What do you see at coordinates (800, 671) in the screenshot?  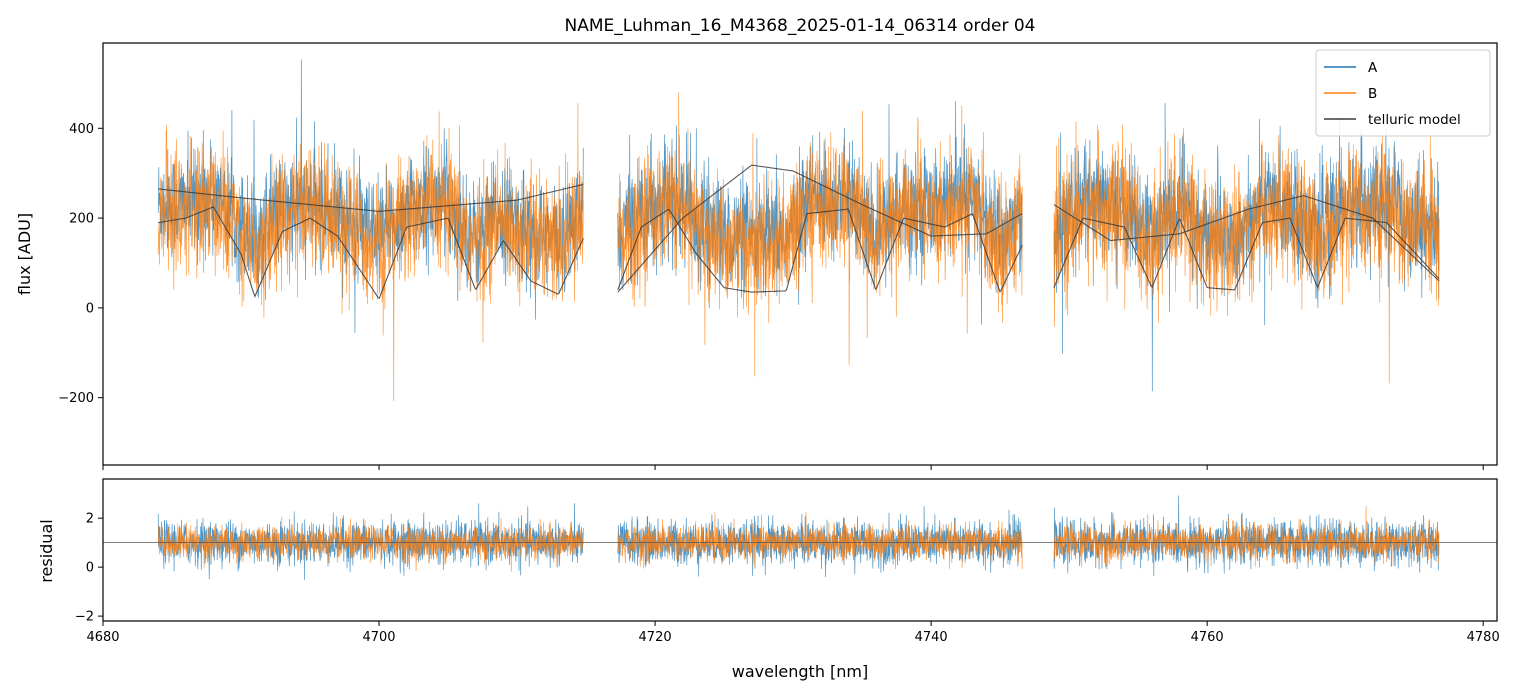 I see `x-axis-label: wavelength [nm]` at bounding box center [800, 671].